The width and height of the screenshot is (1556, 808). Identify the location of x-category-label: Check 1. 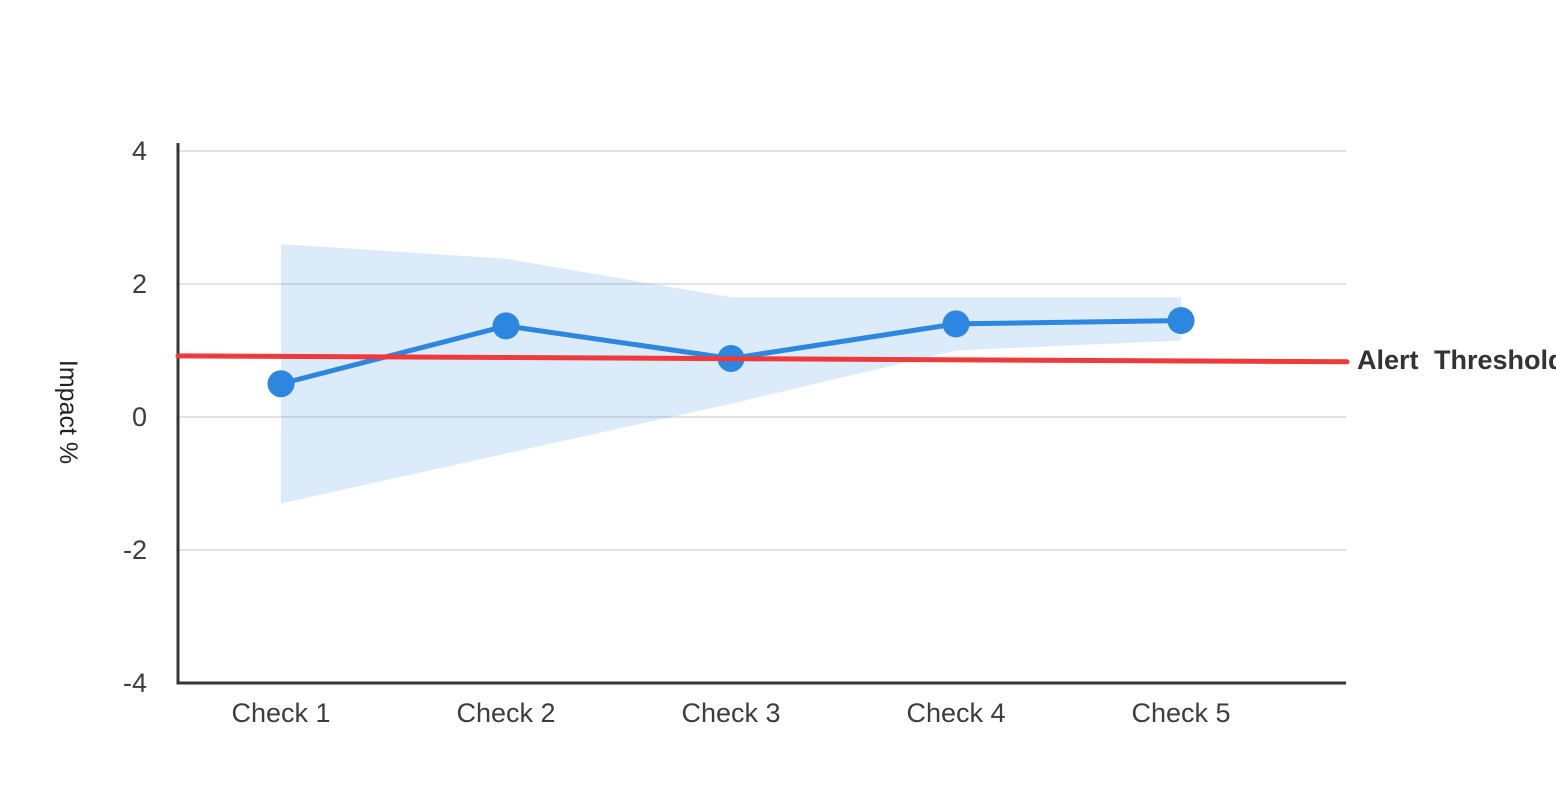
(280, 713).